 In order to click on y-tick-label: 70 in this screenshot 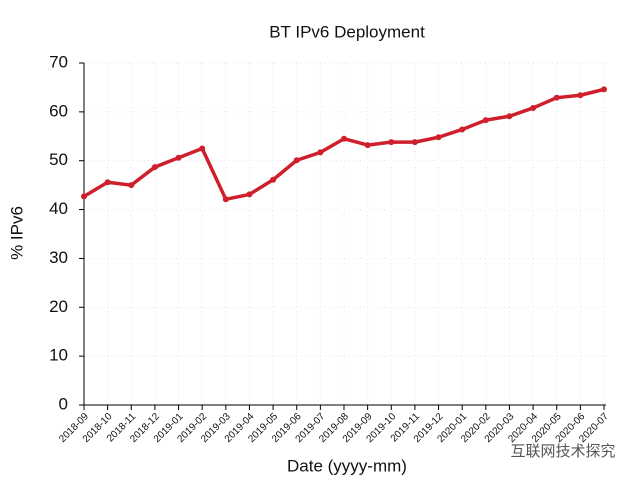, I will do `click(58, 61)`.